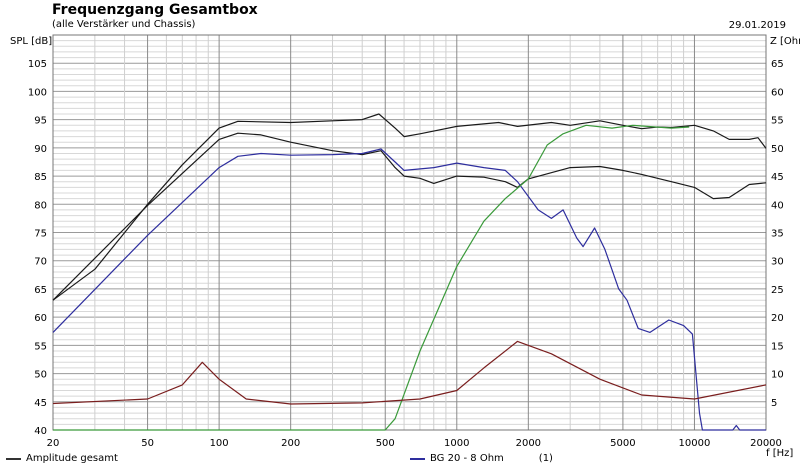 The width and height of the screenshot is (800, 465). I want to click on y-tick-label: 90, so click(40, 149).